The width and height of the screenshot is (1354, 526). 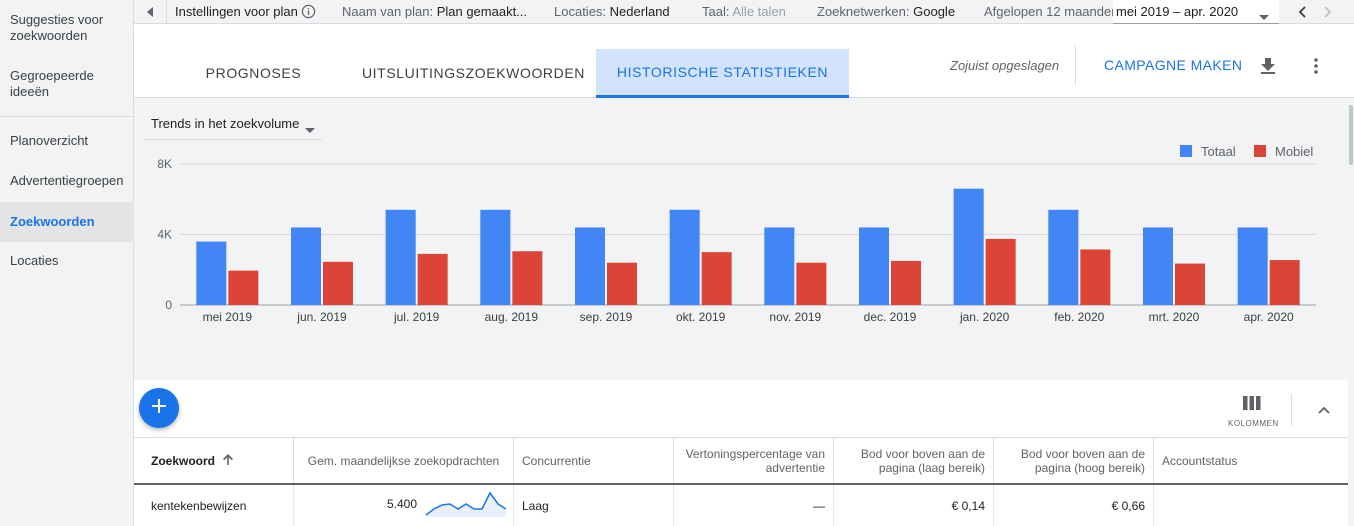 I want to click on bid-high-cell: € 0,66, so click(x=1074, y=505).